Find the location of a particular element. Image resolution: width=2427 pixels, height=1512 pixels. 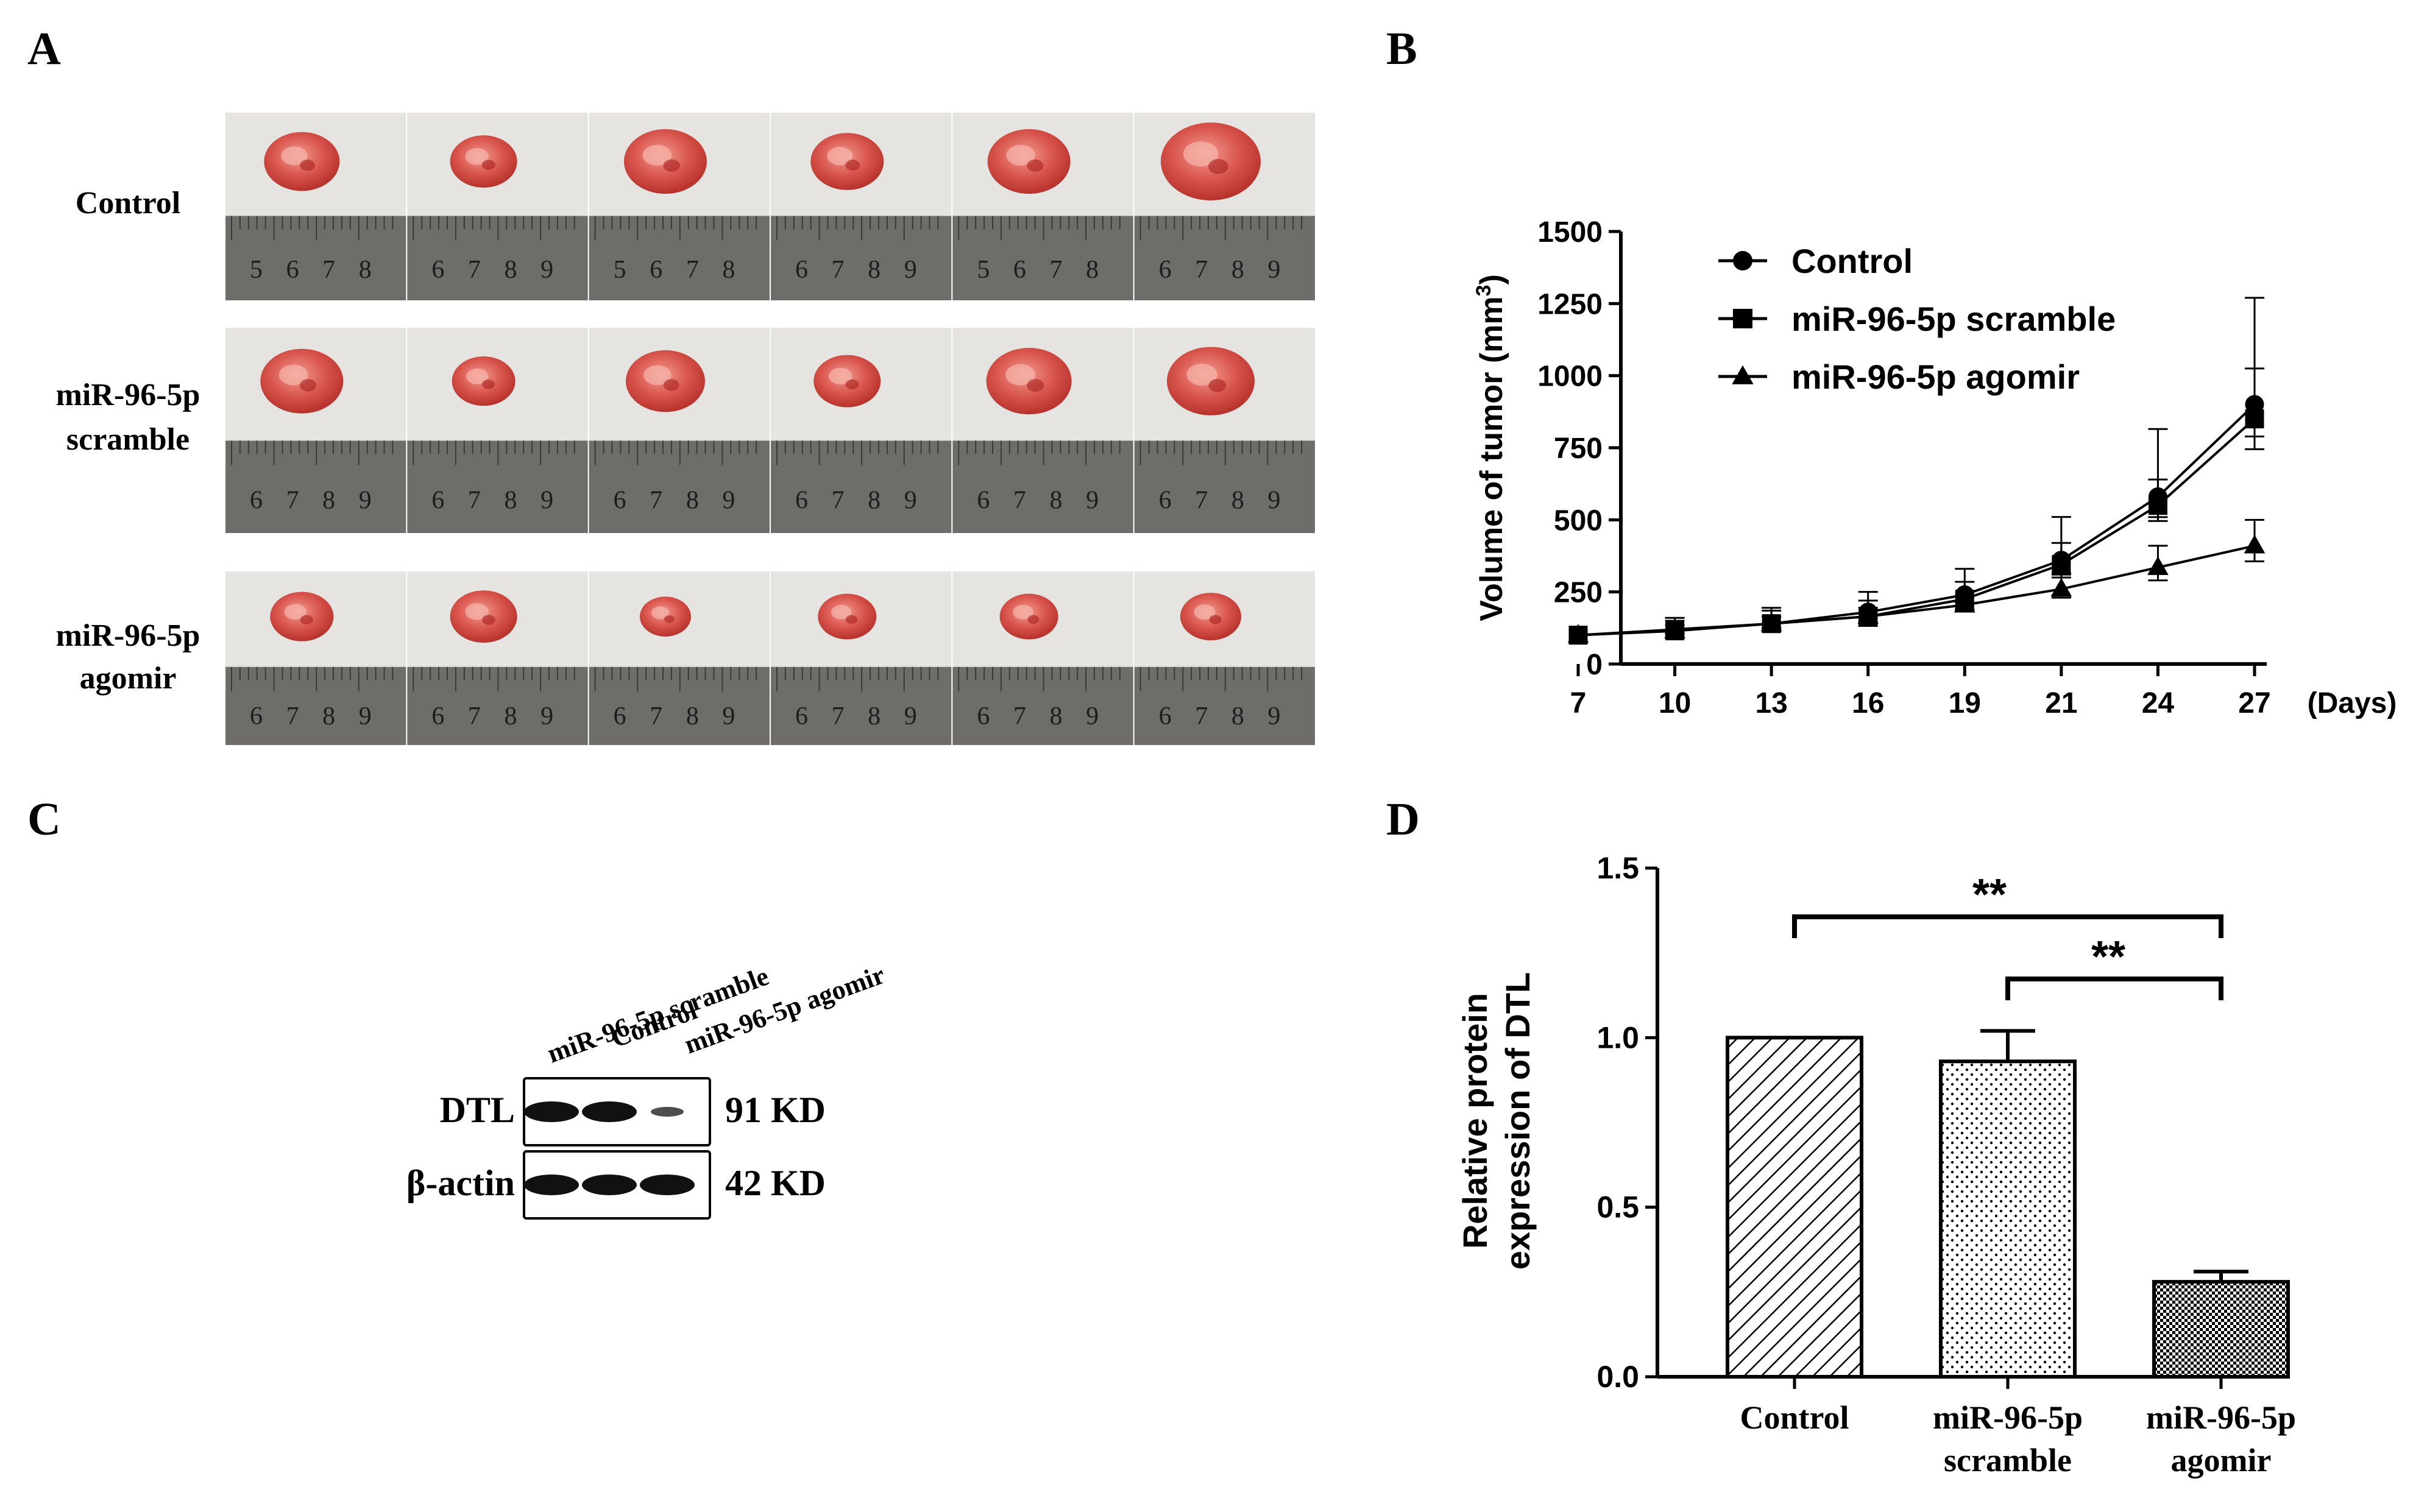

x-tick-label: 16 is located at coordinates (1868, 703).